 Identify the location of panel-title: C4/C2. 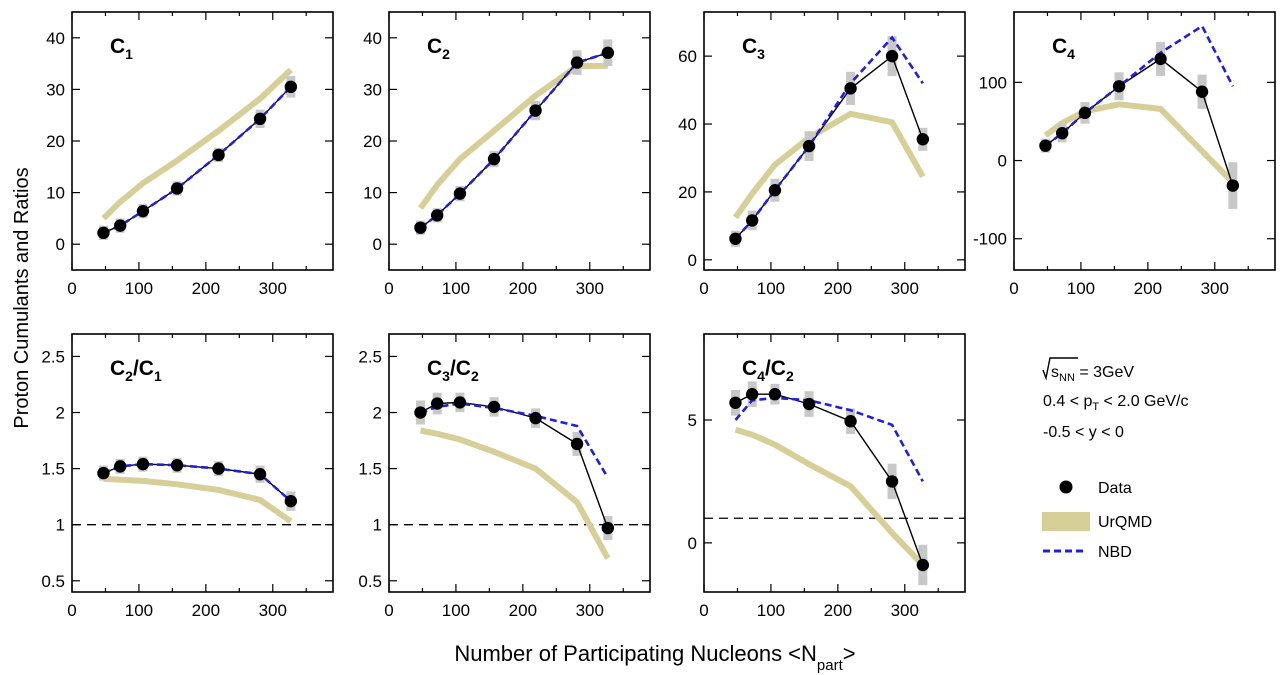
(768, 370).